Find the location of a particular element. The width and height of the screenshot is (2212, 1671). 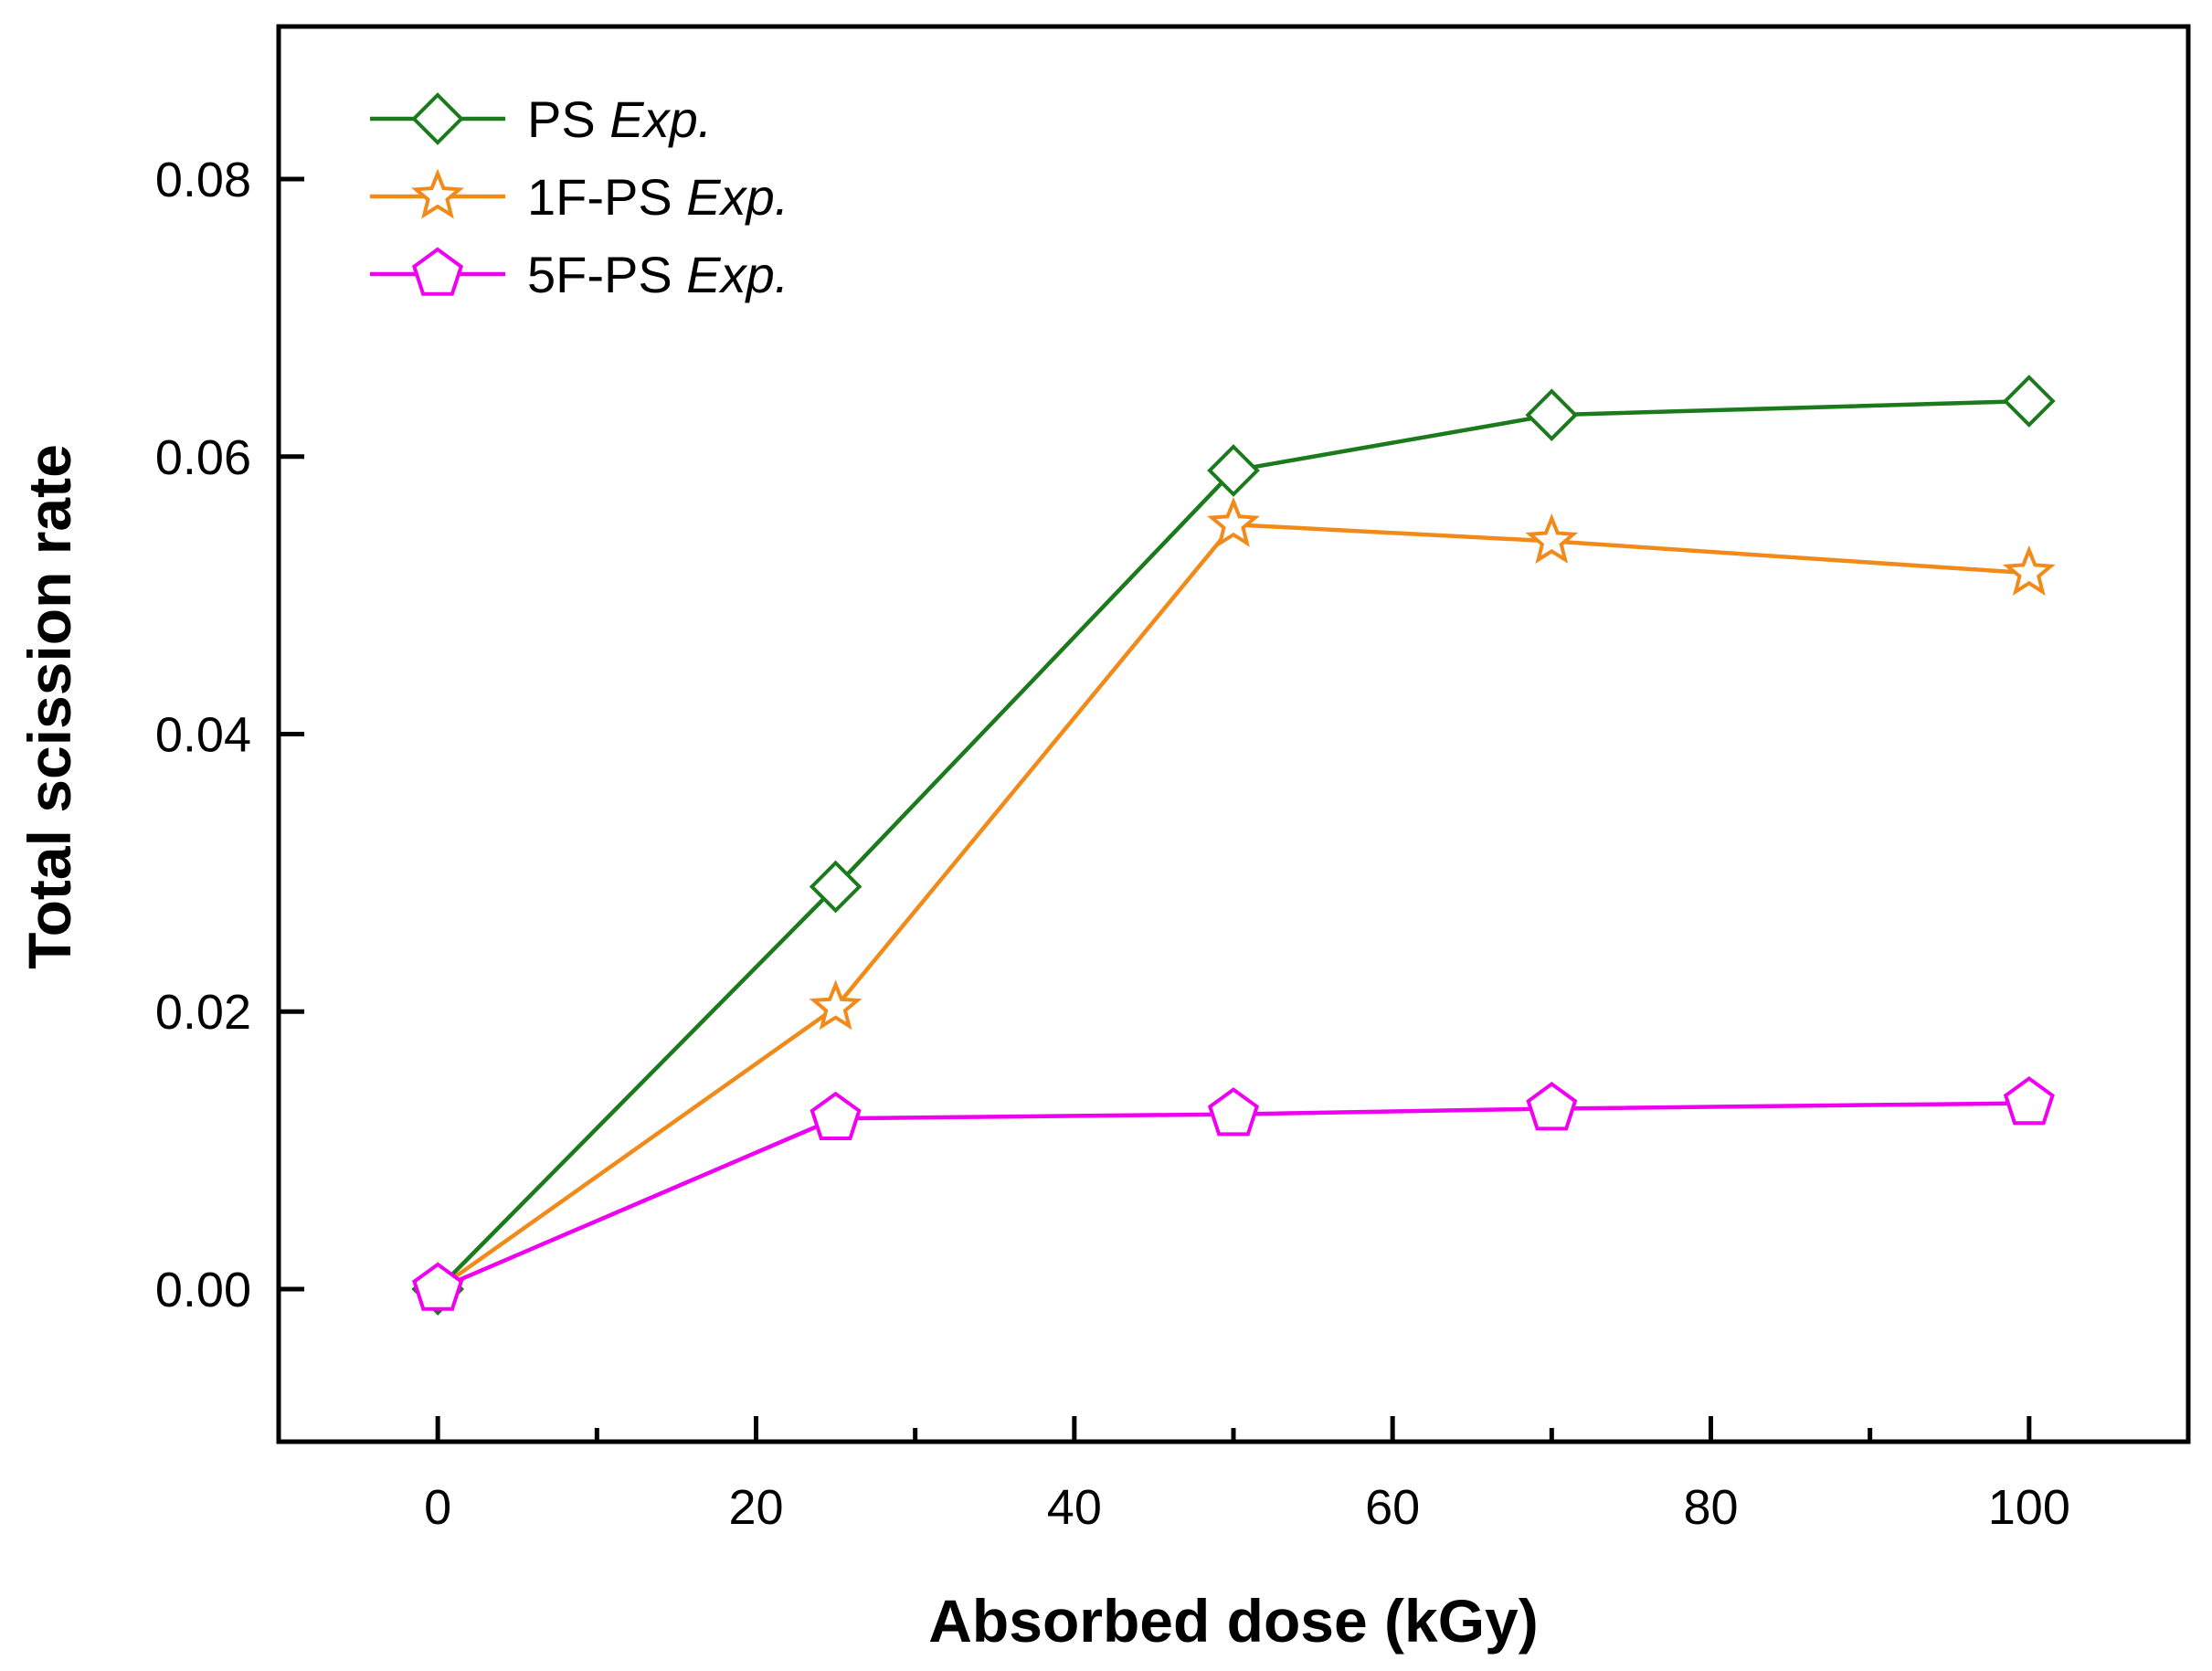

x-axis-title: Absorbed dose (kGy) is located at coordinates (1233, 1621).